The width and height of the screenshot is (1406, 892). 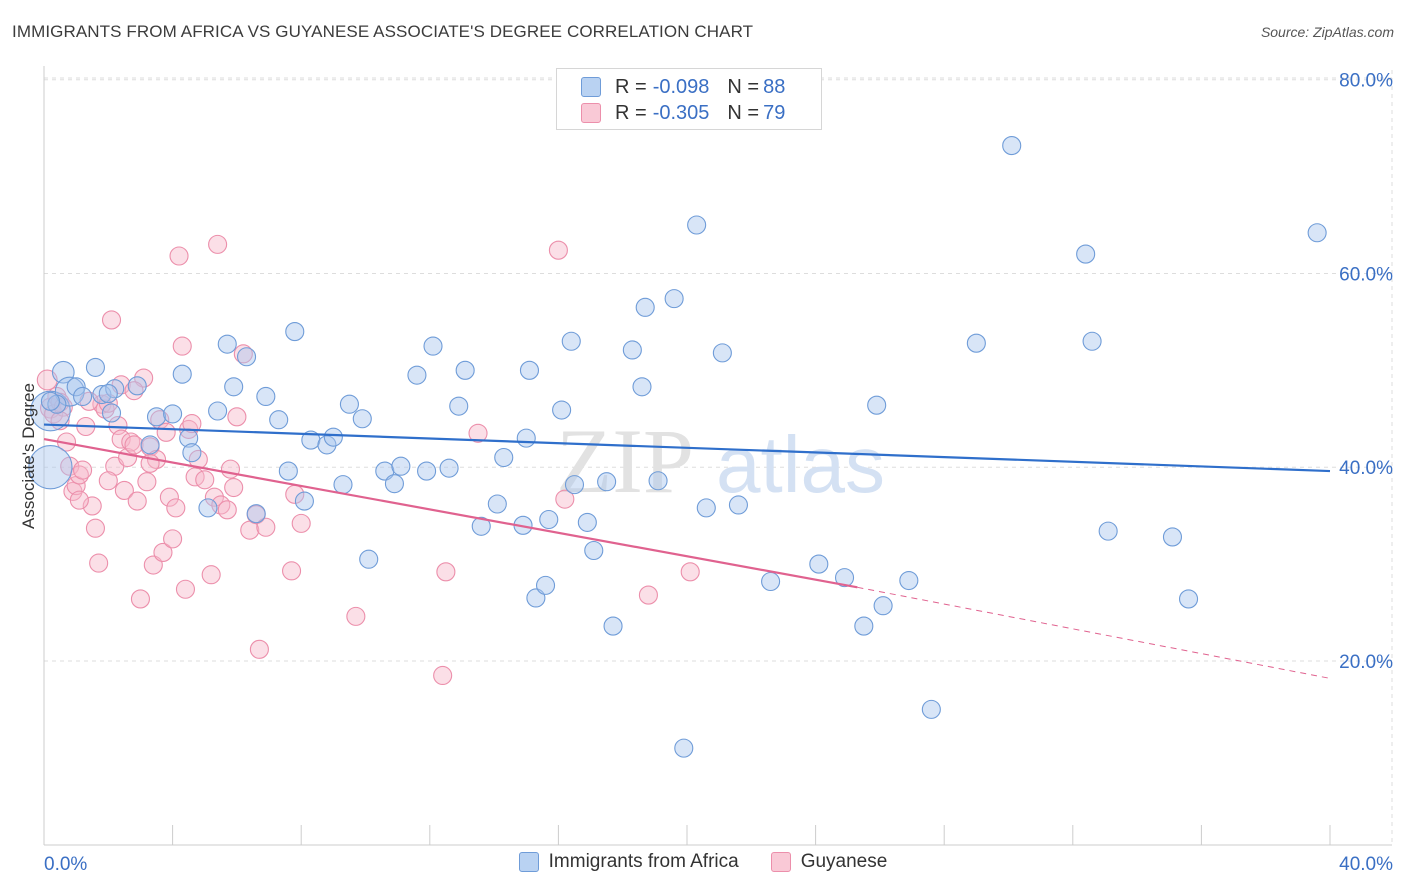 I want to click on series-legend-africa: Immigrants from Africa, so click(x=628, y=862).